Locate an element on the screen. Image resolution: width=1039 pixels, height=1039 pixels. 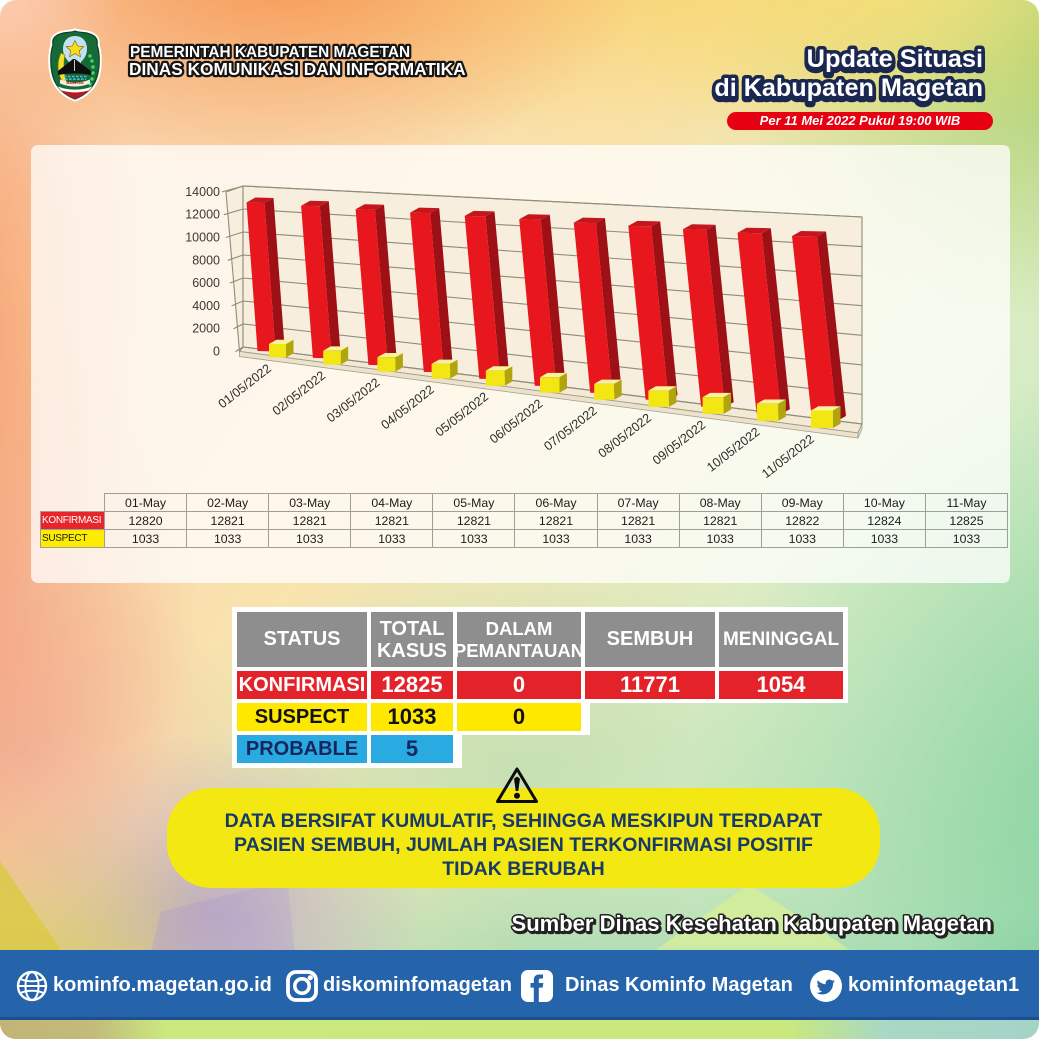
svg-text: 07/05/2022 is located at coordinates (570, 429).